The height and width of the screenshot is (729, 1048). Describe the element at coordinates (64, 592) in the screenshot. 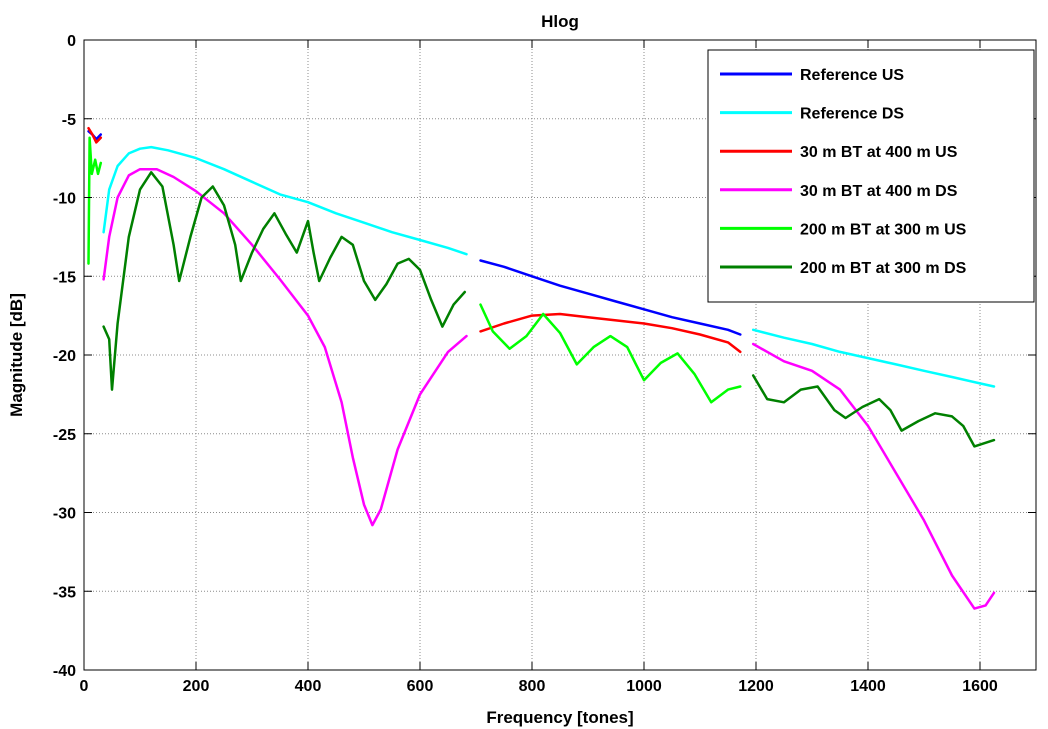

I see `y-tick-label: -35` at that location.